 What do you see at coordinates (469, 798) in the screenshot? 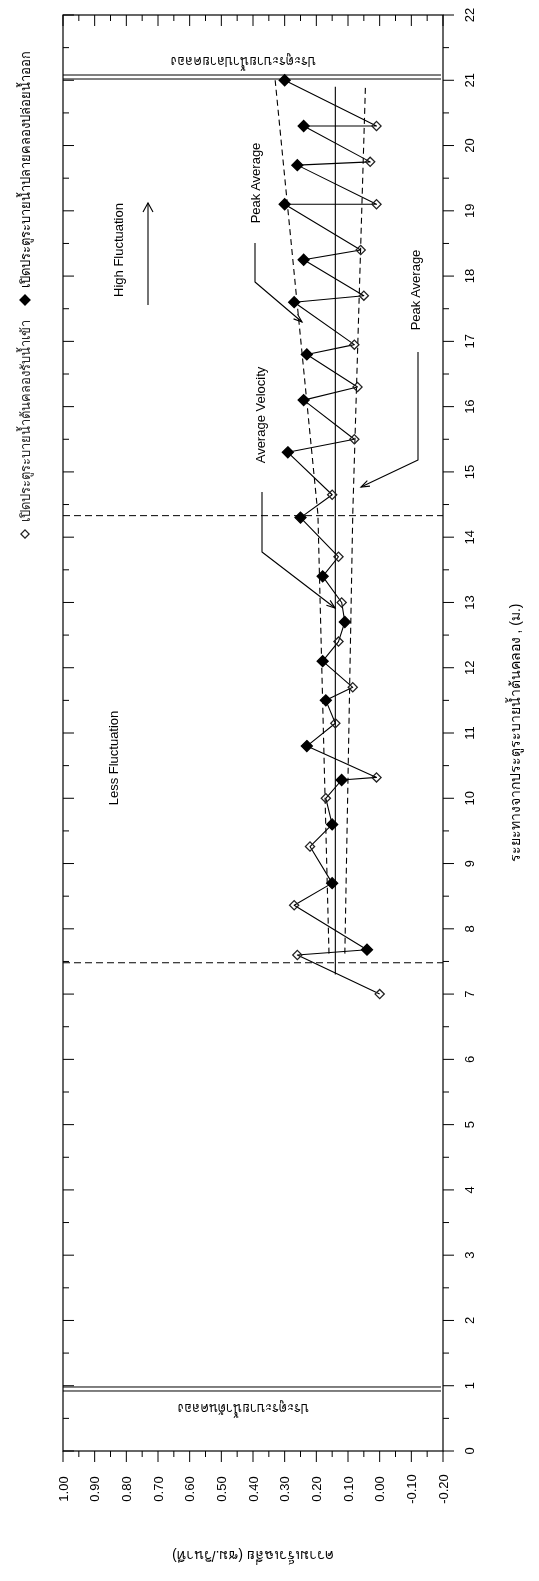
I see `y-tick-label: 10` at bounding box center [469, 798].